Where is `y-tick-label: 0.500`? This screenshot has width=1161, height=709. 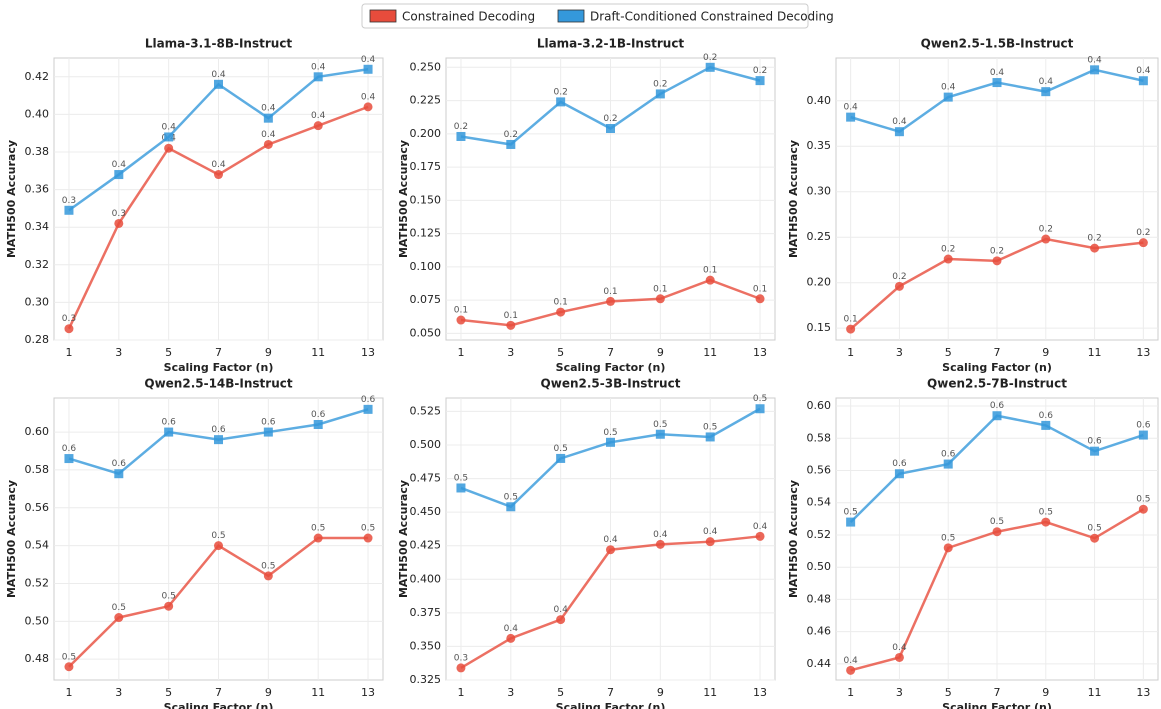 y-tick-label: 0.500 is located at coordinates (426, 444).